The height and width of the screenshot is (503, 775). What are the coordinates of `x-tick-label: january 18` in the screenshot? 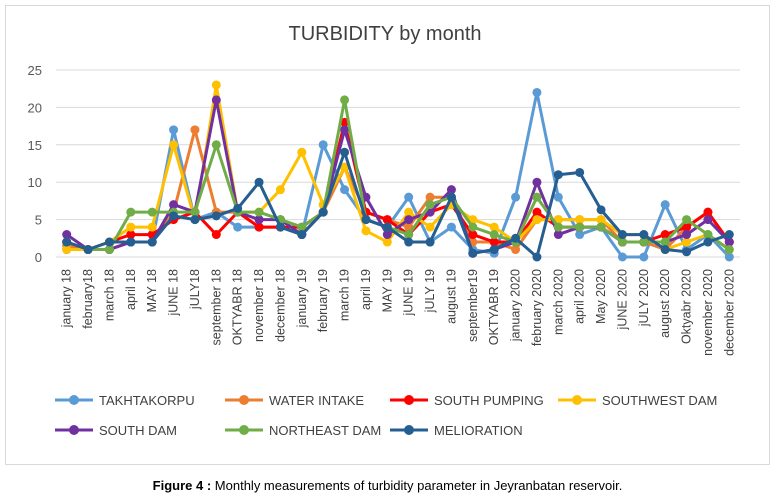 It's located at (67, 298).